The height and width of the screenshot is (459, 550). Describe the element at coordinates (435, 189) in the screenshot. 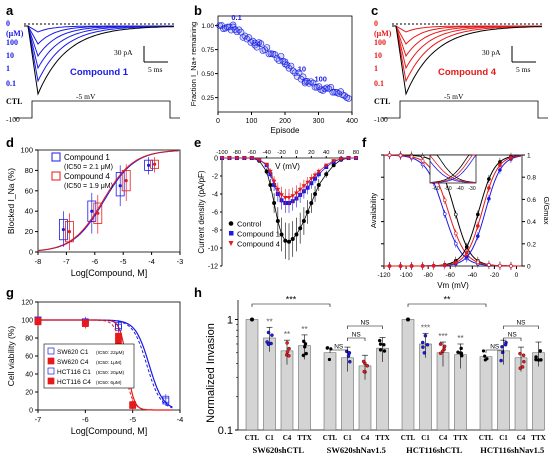

I see `inset-tick-label: -60` at that location.